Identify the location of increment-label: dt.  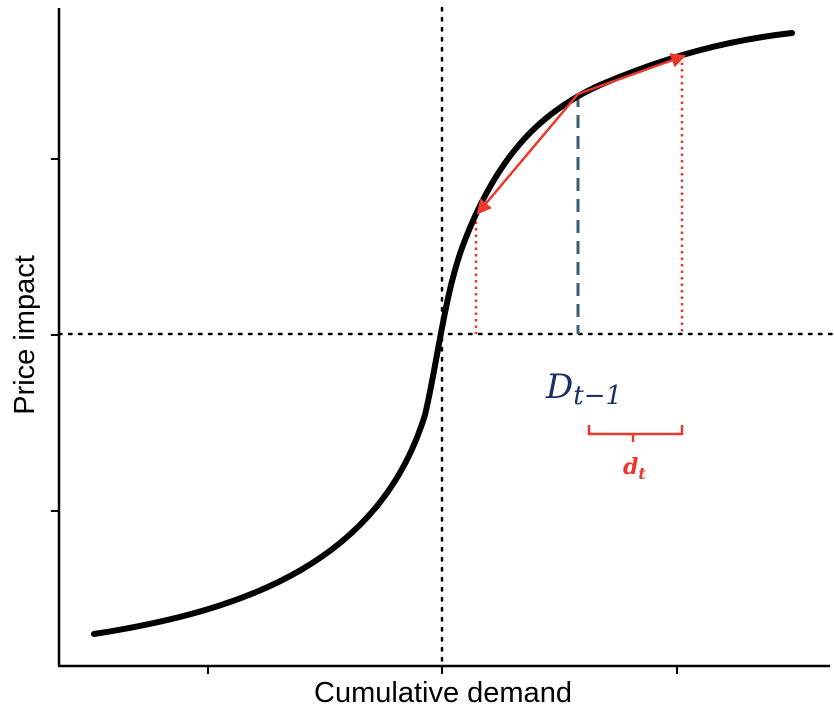
(634, 468).